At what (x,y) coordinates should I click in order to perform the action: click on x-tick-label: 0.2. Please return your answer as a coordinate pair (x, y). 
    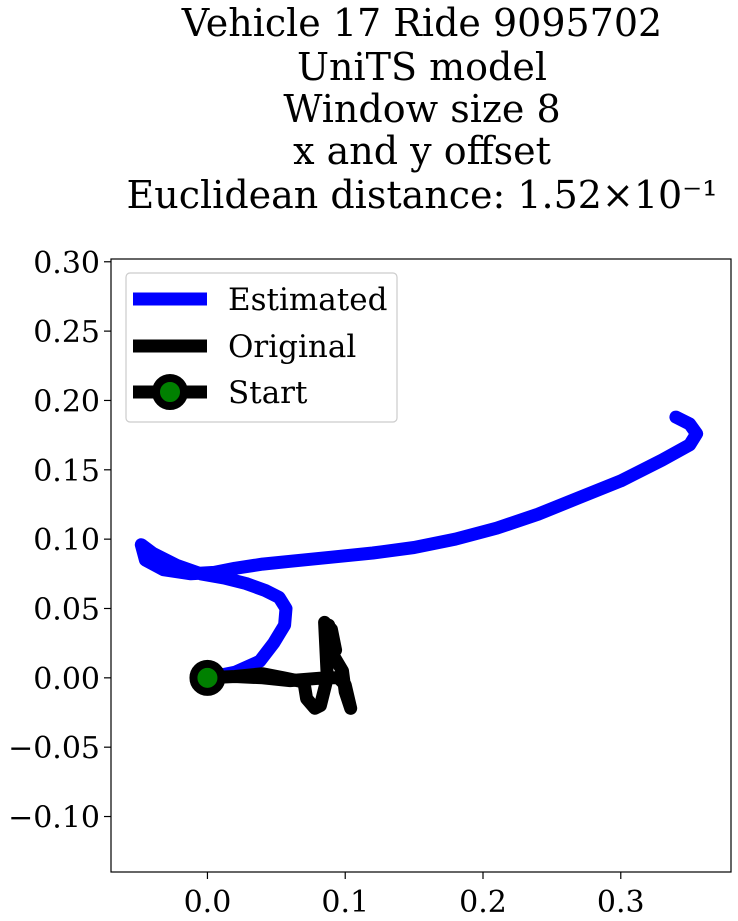
    Looking at the image, I should click on (483, 902).